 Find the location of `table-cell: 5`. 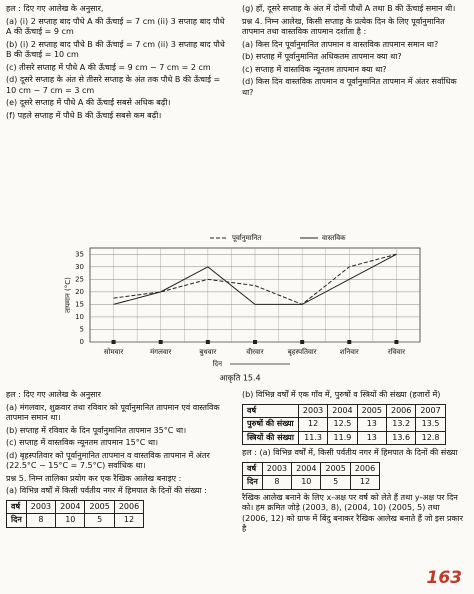

table-cell: 5 is located at coordinates (335, 482).